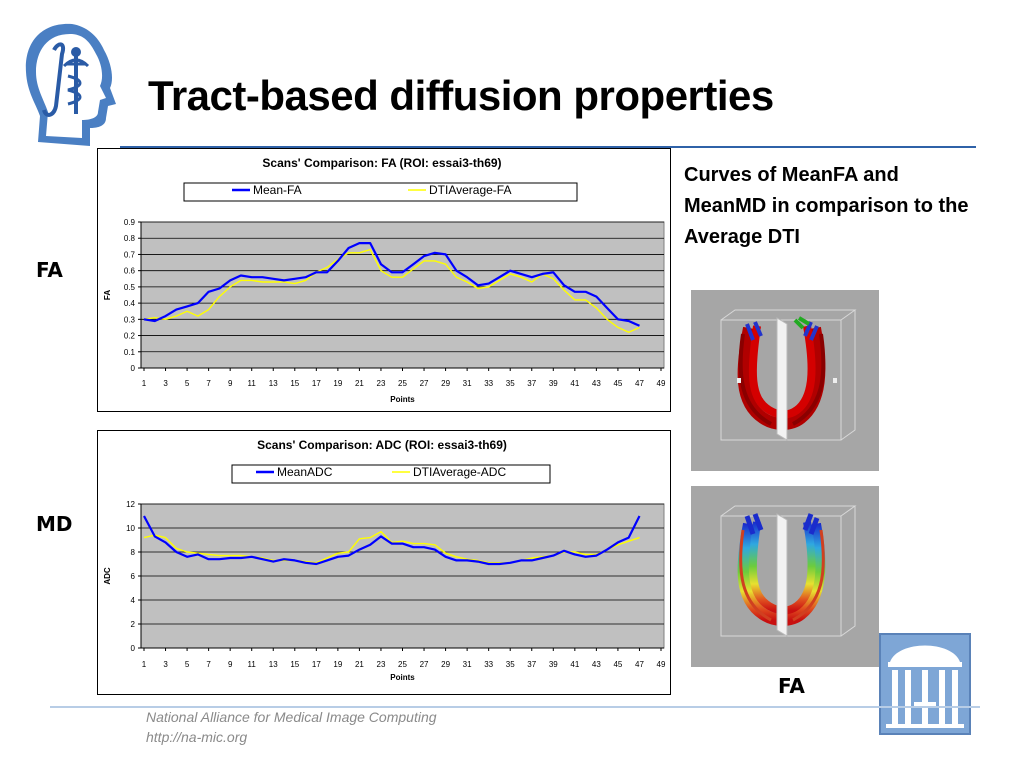 This screenshot has height=768, width=1024. What do you see at coordinates (165, 383) in the screenshot?
I see `fa-xtick-label: 3` at bounding box center [165, 383].